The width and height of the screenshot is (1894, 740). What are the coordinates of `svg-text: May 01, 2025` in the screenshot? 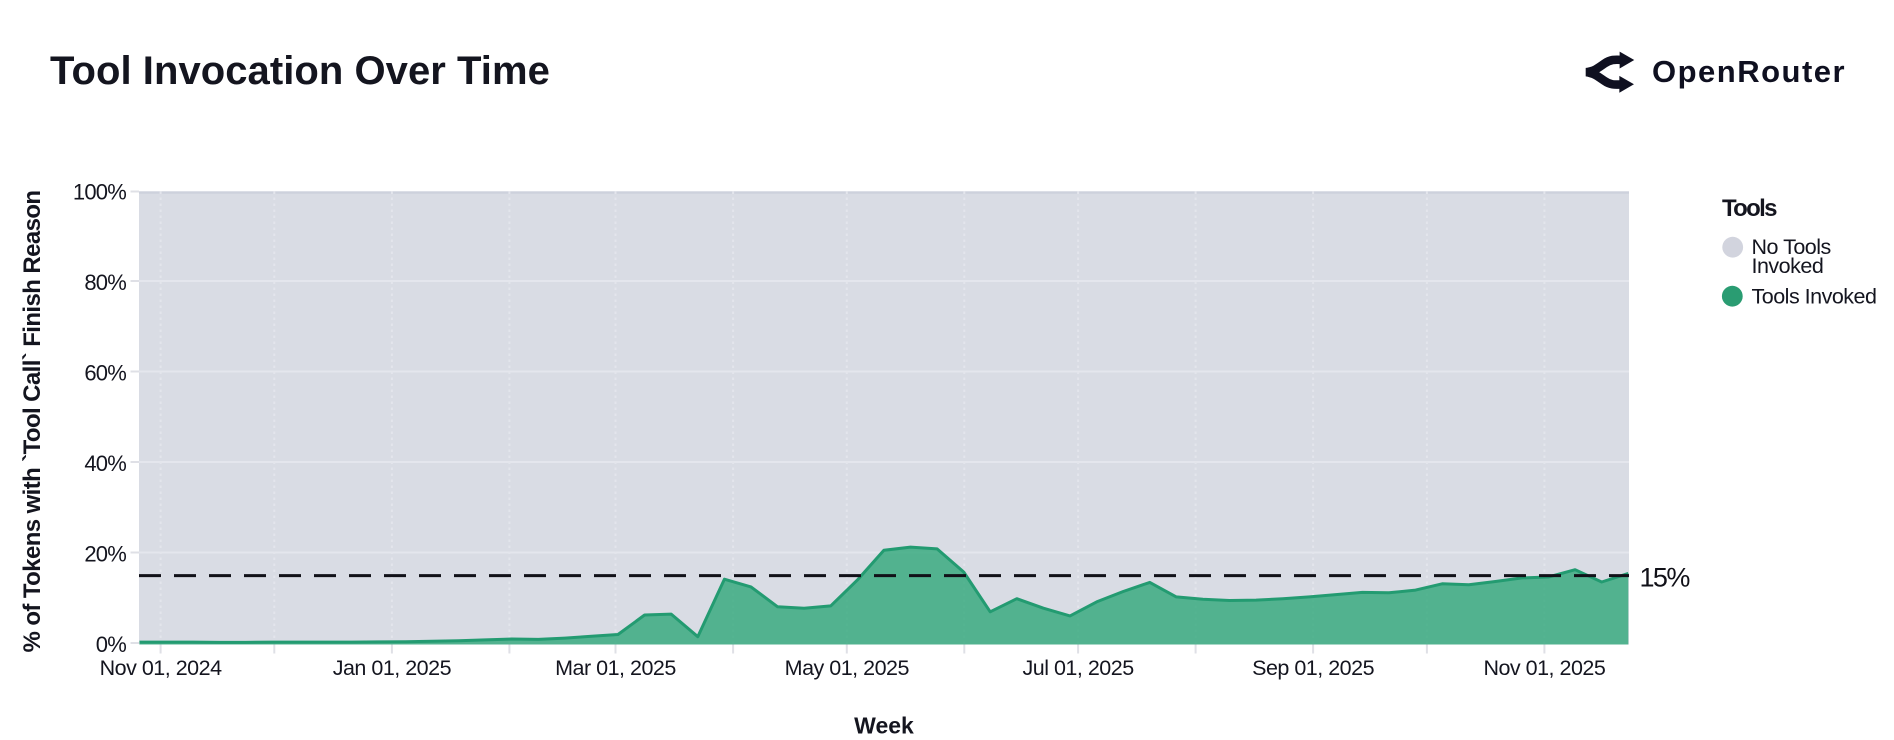 It's located at (847, 668).